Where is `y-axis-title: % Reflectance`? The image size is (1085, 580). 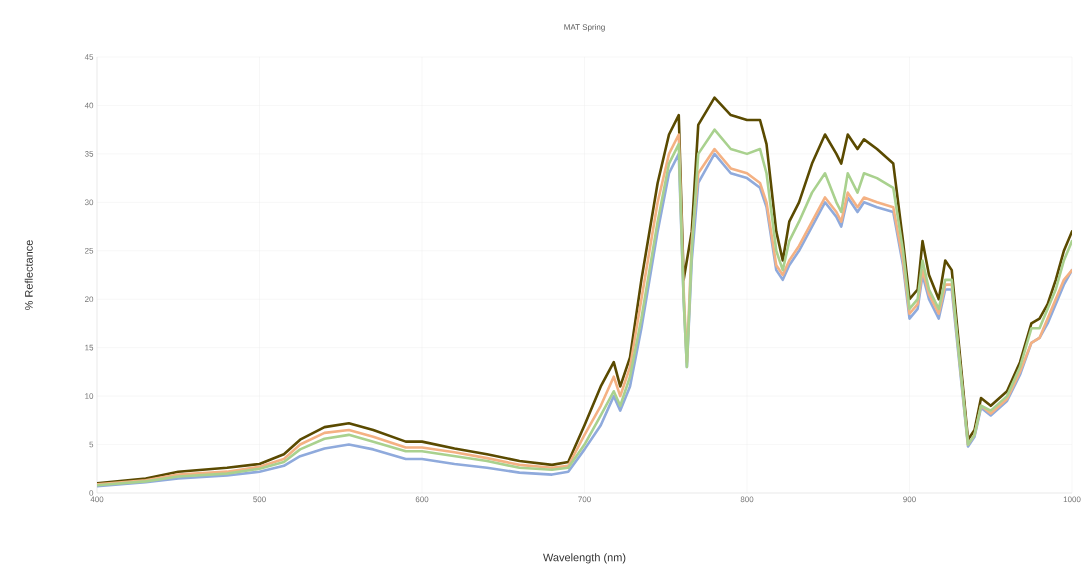
y-axis-title: % Reflectance is located at coordinates (28, 275).